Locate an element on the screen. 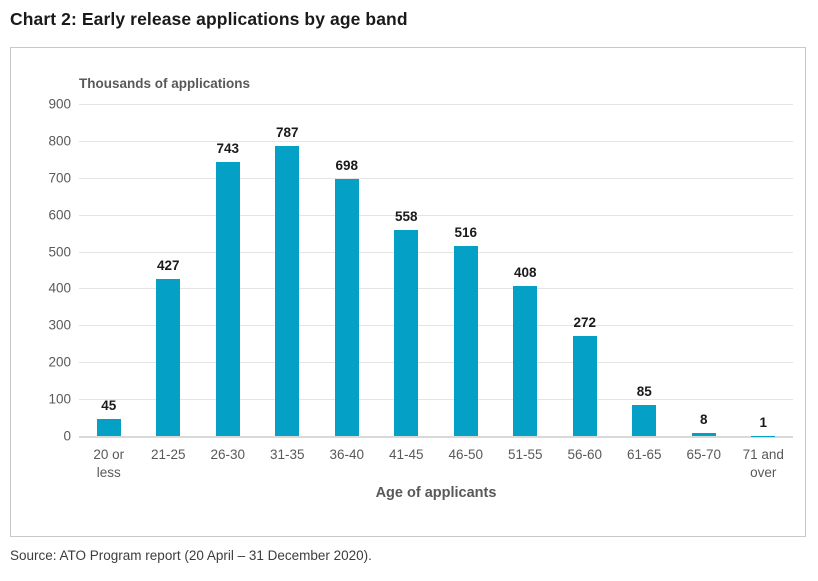 Image resolution: width=818 pixels, height=581 pixels. bar-column: 408 is located at coordinates (526, 270).